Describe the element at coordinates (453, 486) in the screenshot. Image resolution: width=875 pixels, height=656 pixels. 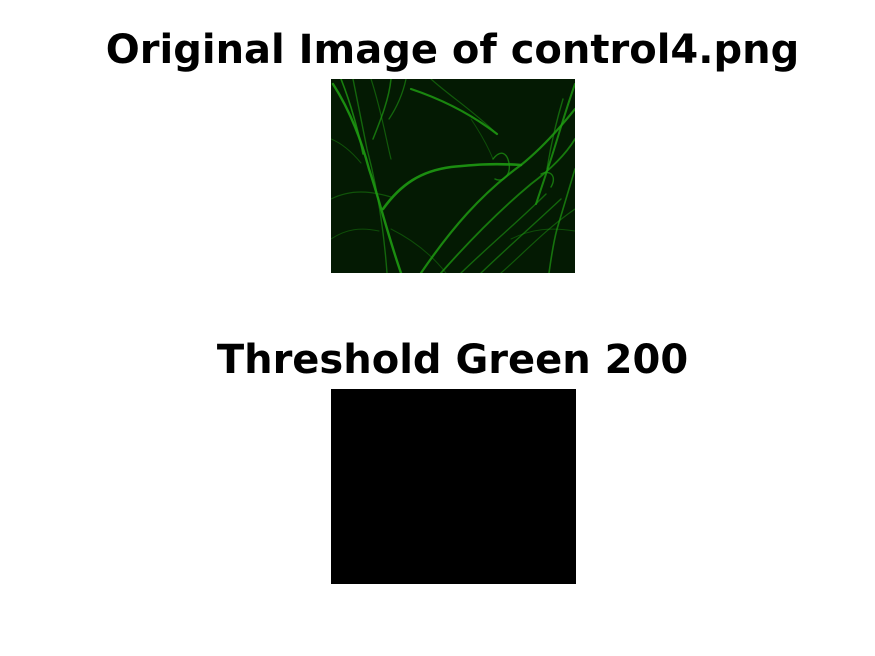
I see `threshold-image-panel` at that location.